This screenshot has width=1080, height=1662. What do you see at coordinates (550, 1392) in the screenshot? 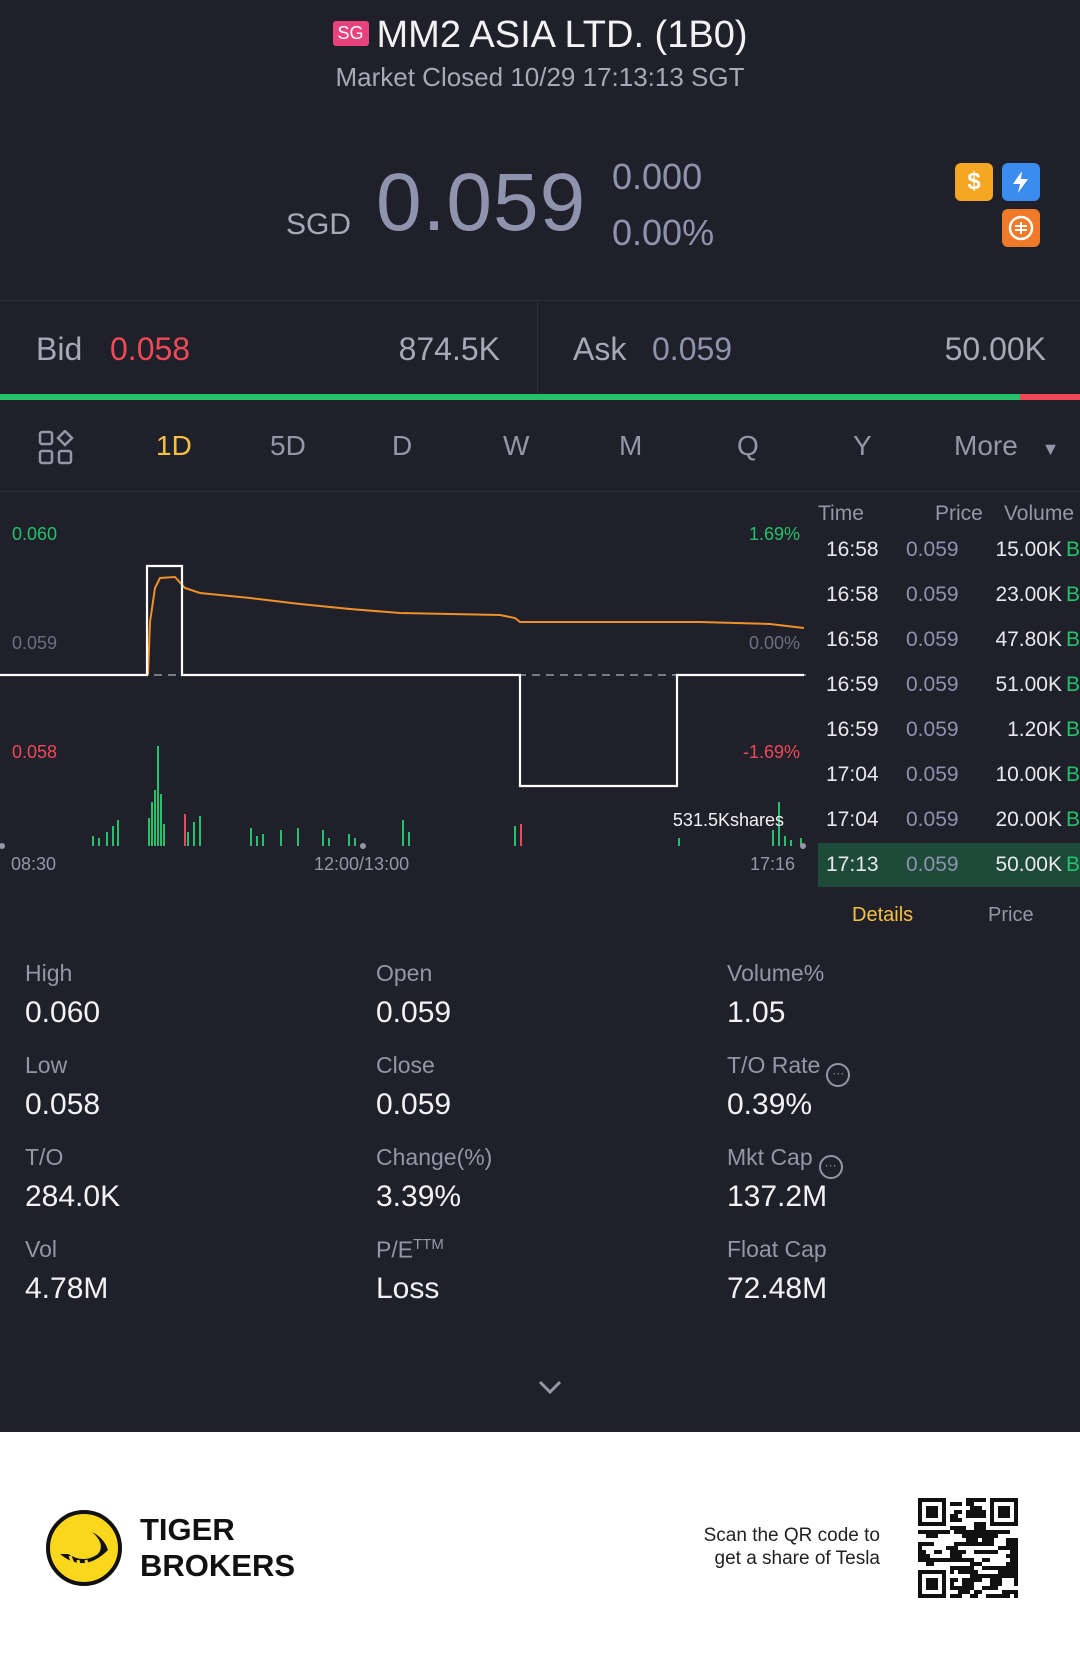
I see `chevron-down-icon` at bounding box center [550, 1392].